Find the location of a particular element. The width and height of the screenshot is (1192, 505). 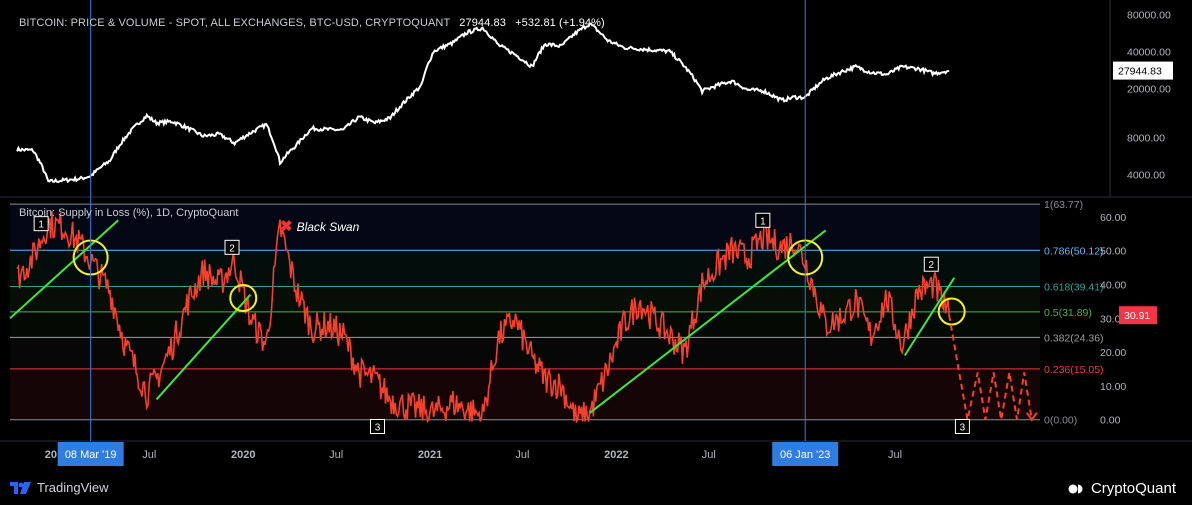

indicator-axis-tick: 40.00 is located at coordinates (1113, 286).